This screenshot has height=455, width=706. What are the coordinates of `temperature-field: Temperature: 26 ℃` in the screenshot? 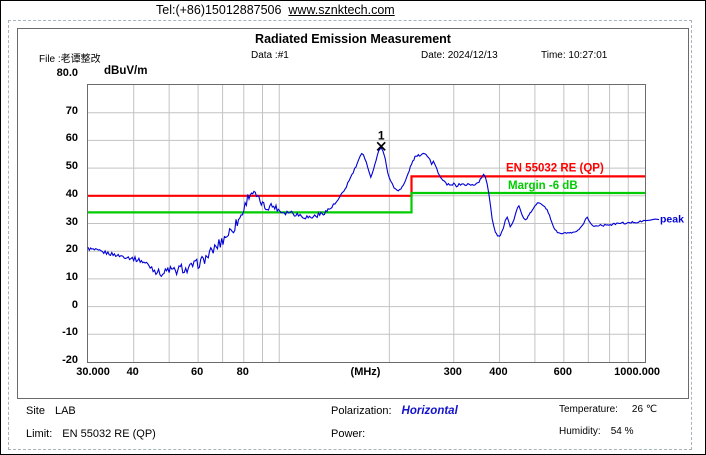 It's located at (608, 409).